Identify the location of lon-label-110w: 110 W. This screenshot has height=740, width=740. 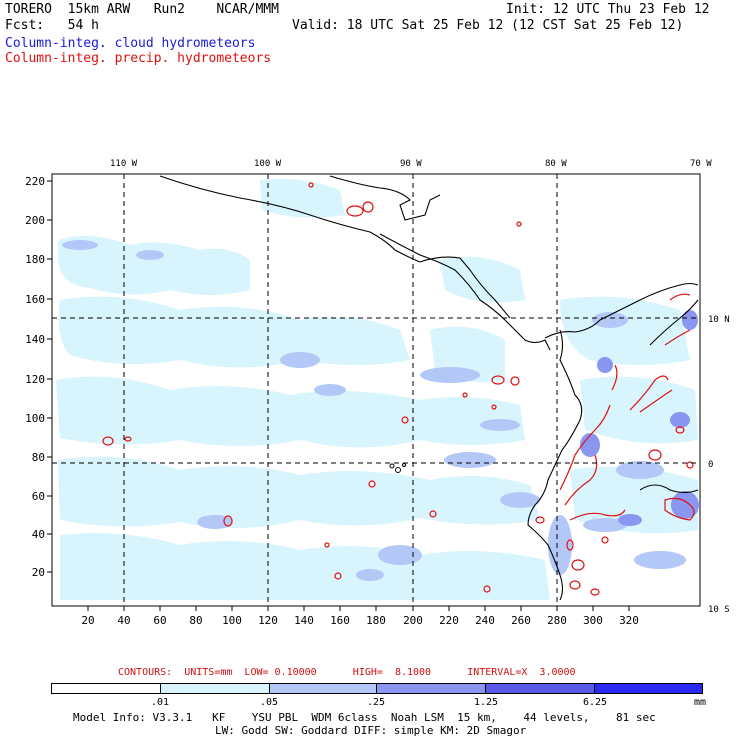
(124, 164).